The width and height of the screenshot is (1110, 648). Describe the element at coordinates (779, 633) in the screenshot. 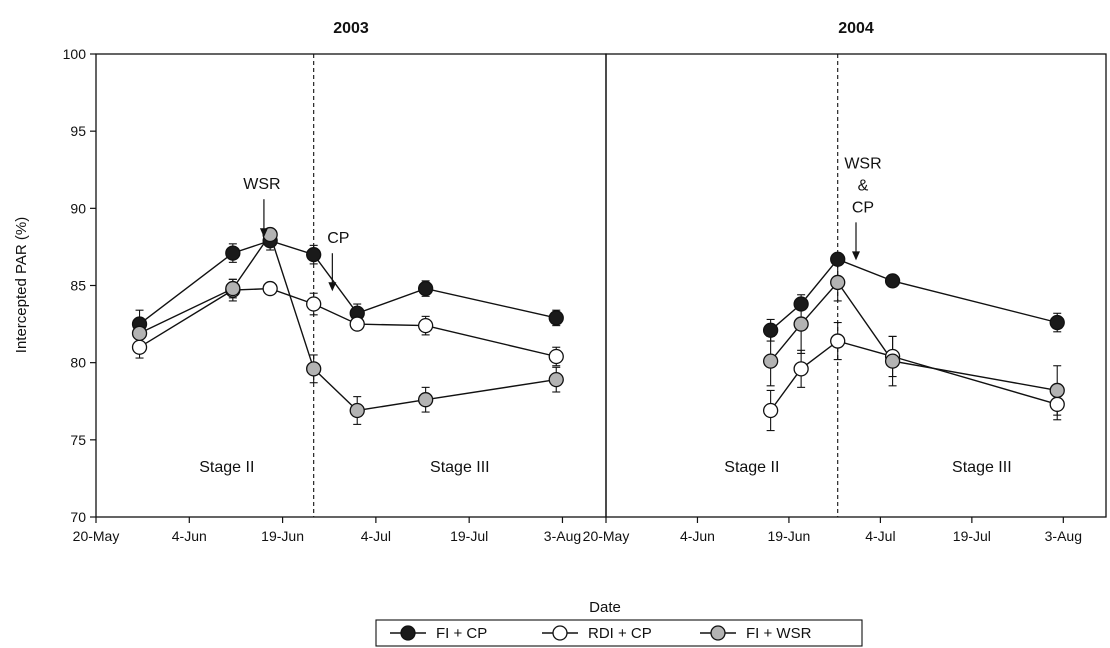

I see `legend-label: FI + WSR` at that location.